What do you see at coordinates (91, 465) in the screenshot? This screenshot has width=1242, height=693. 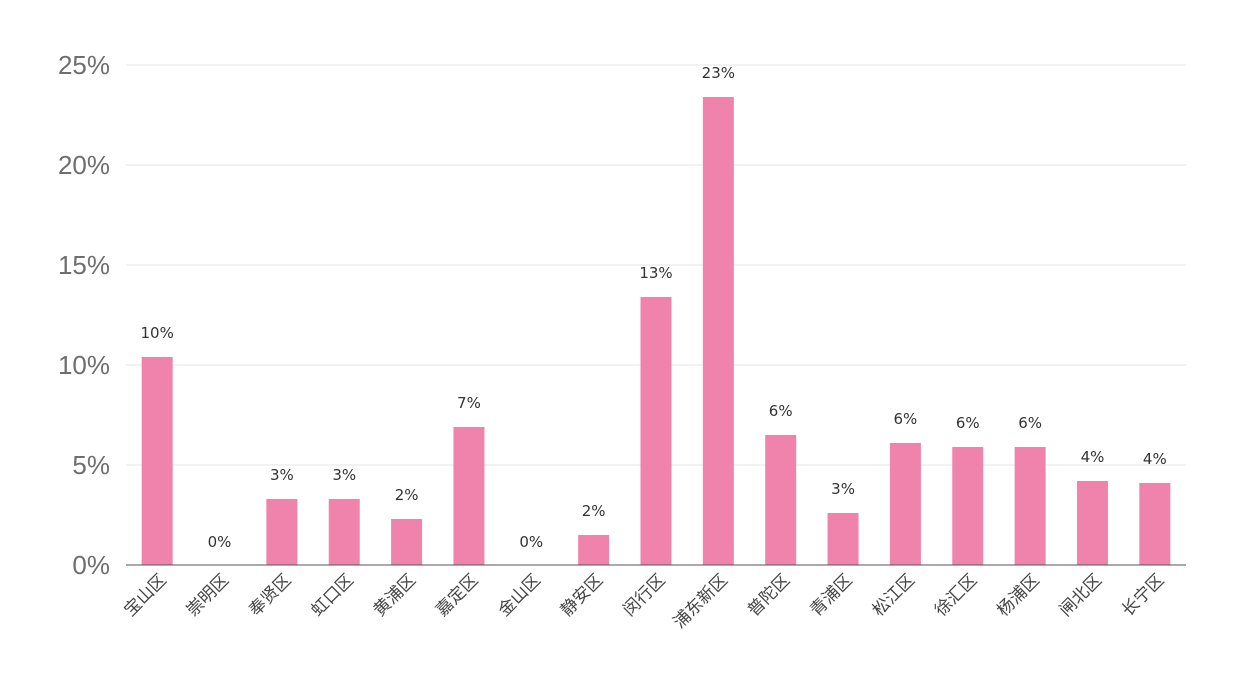 I see `y-tick-label: 5%` at bounding box center [91, 465].